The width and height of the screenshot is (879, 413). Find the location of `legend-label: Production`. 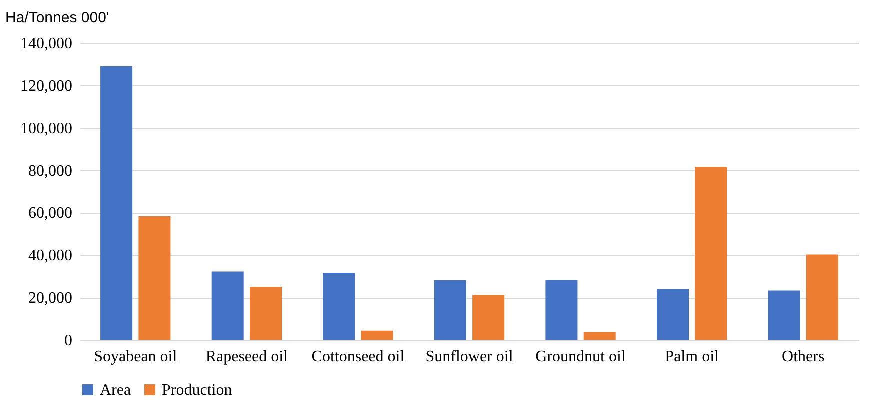

legend-label: Production is located at coordinates (197, 390).